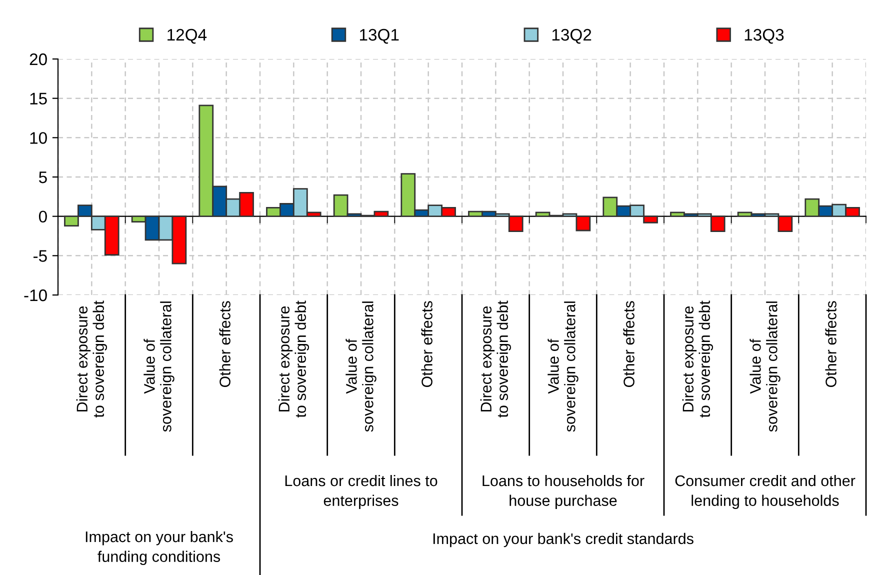  Describe the element at coordinates (42, 216) in the screenshot. I see `y-tick-label: 0` at that location.